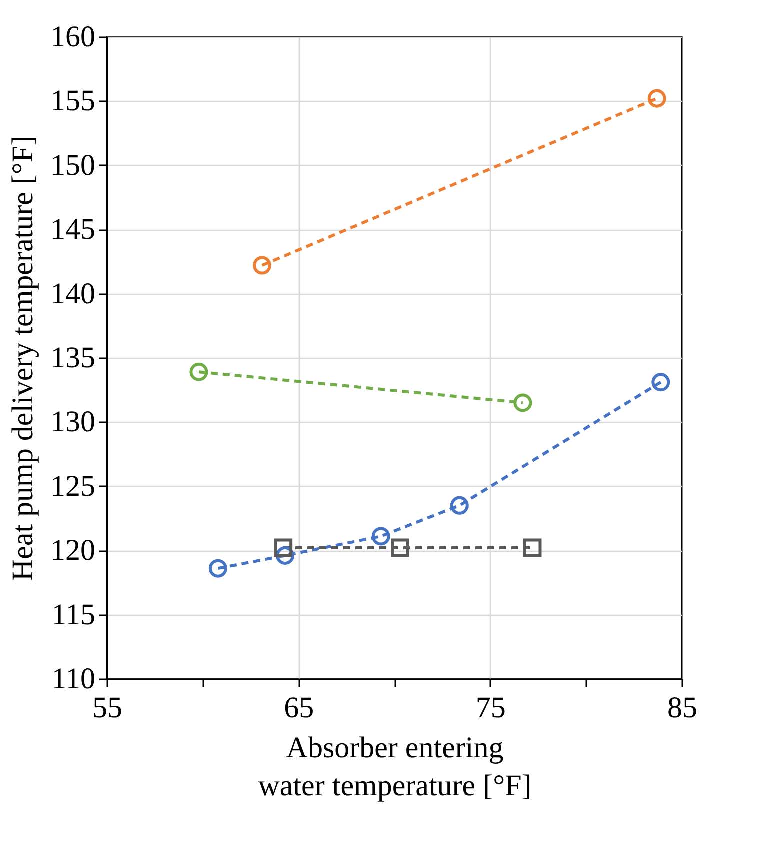  Describe the element at coordinates (74, 679) in the screenshot. I see `y-tick-label: 110` at that location.